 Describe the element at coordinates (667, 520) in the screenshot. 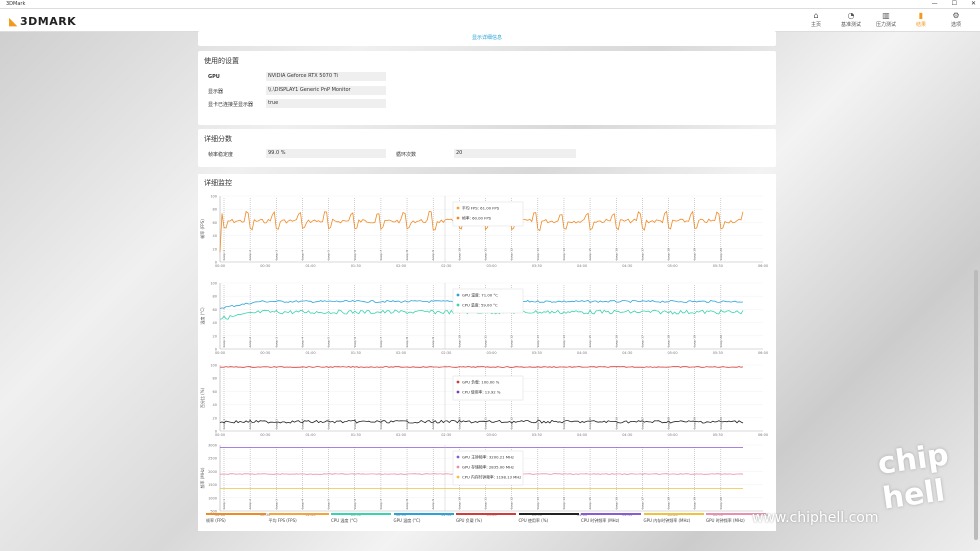

I see `legend-label: GPU 内存时钟频率 (MHz)` at that location.